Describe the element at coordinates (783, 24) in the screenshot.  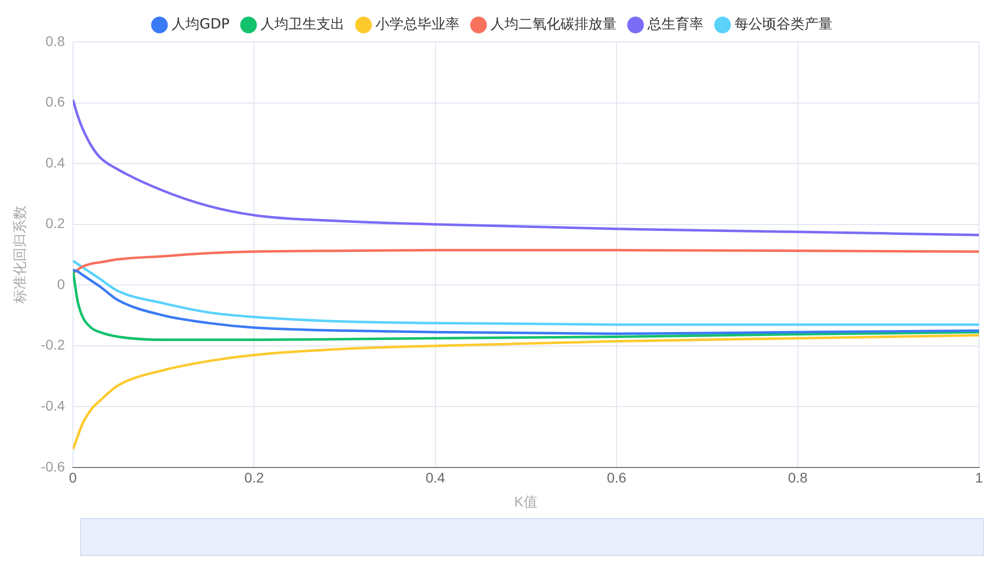
I see `legend-label: 每公顷谷类产量` at that location.